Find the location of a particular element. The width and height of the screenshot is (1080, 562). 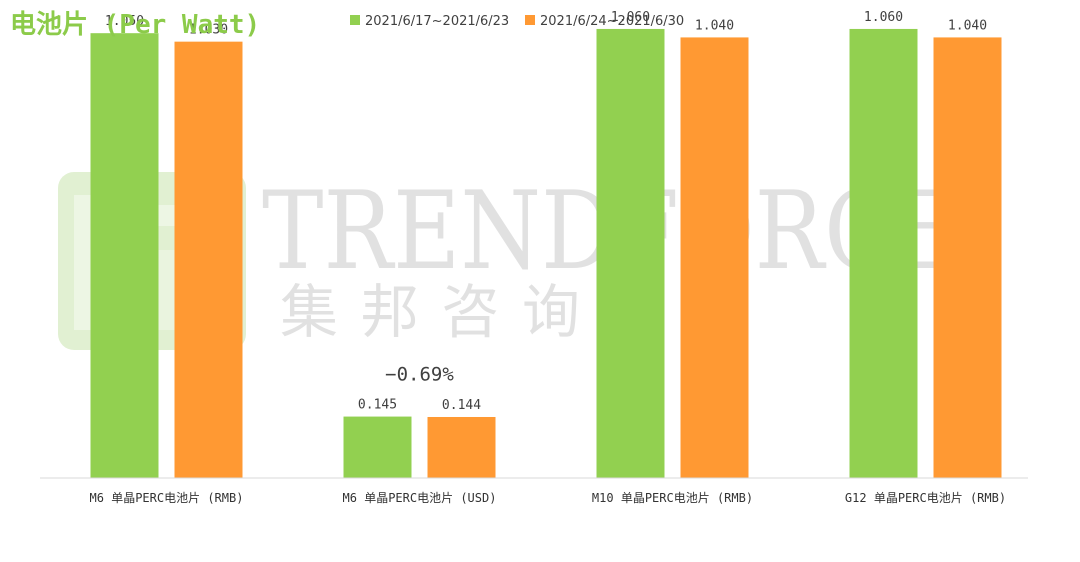

value-label-series-2-cat-1: 1.030 is located at coordinates (208, 30).